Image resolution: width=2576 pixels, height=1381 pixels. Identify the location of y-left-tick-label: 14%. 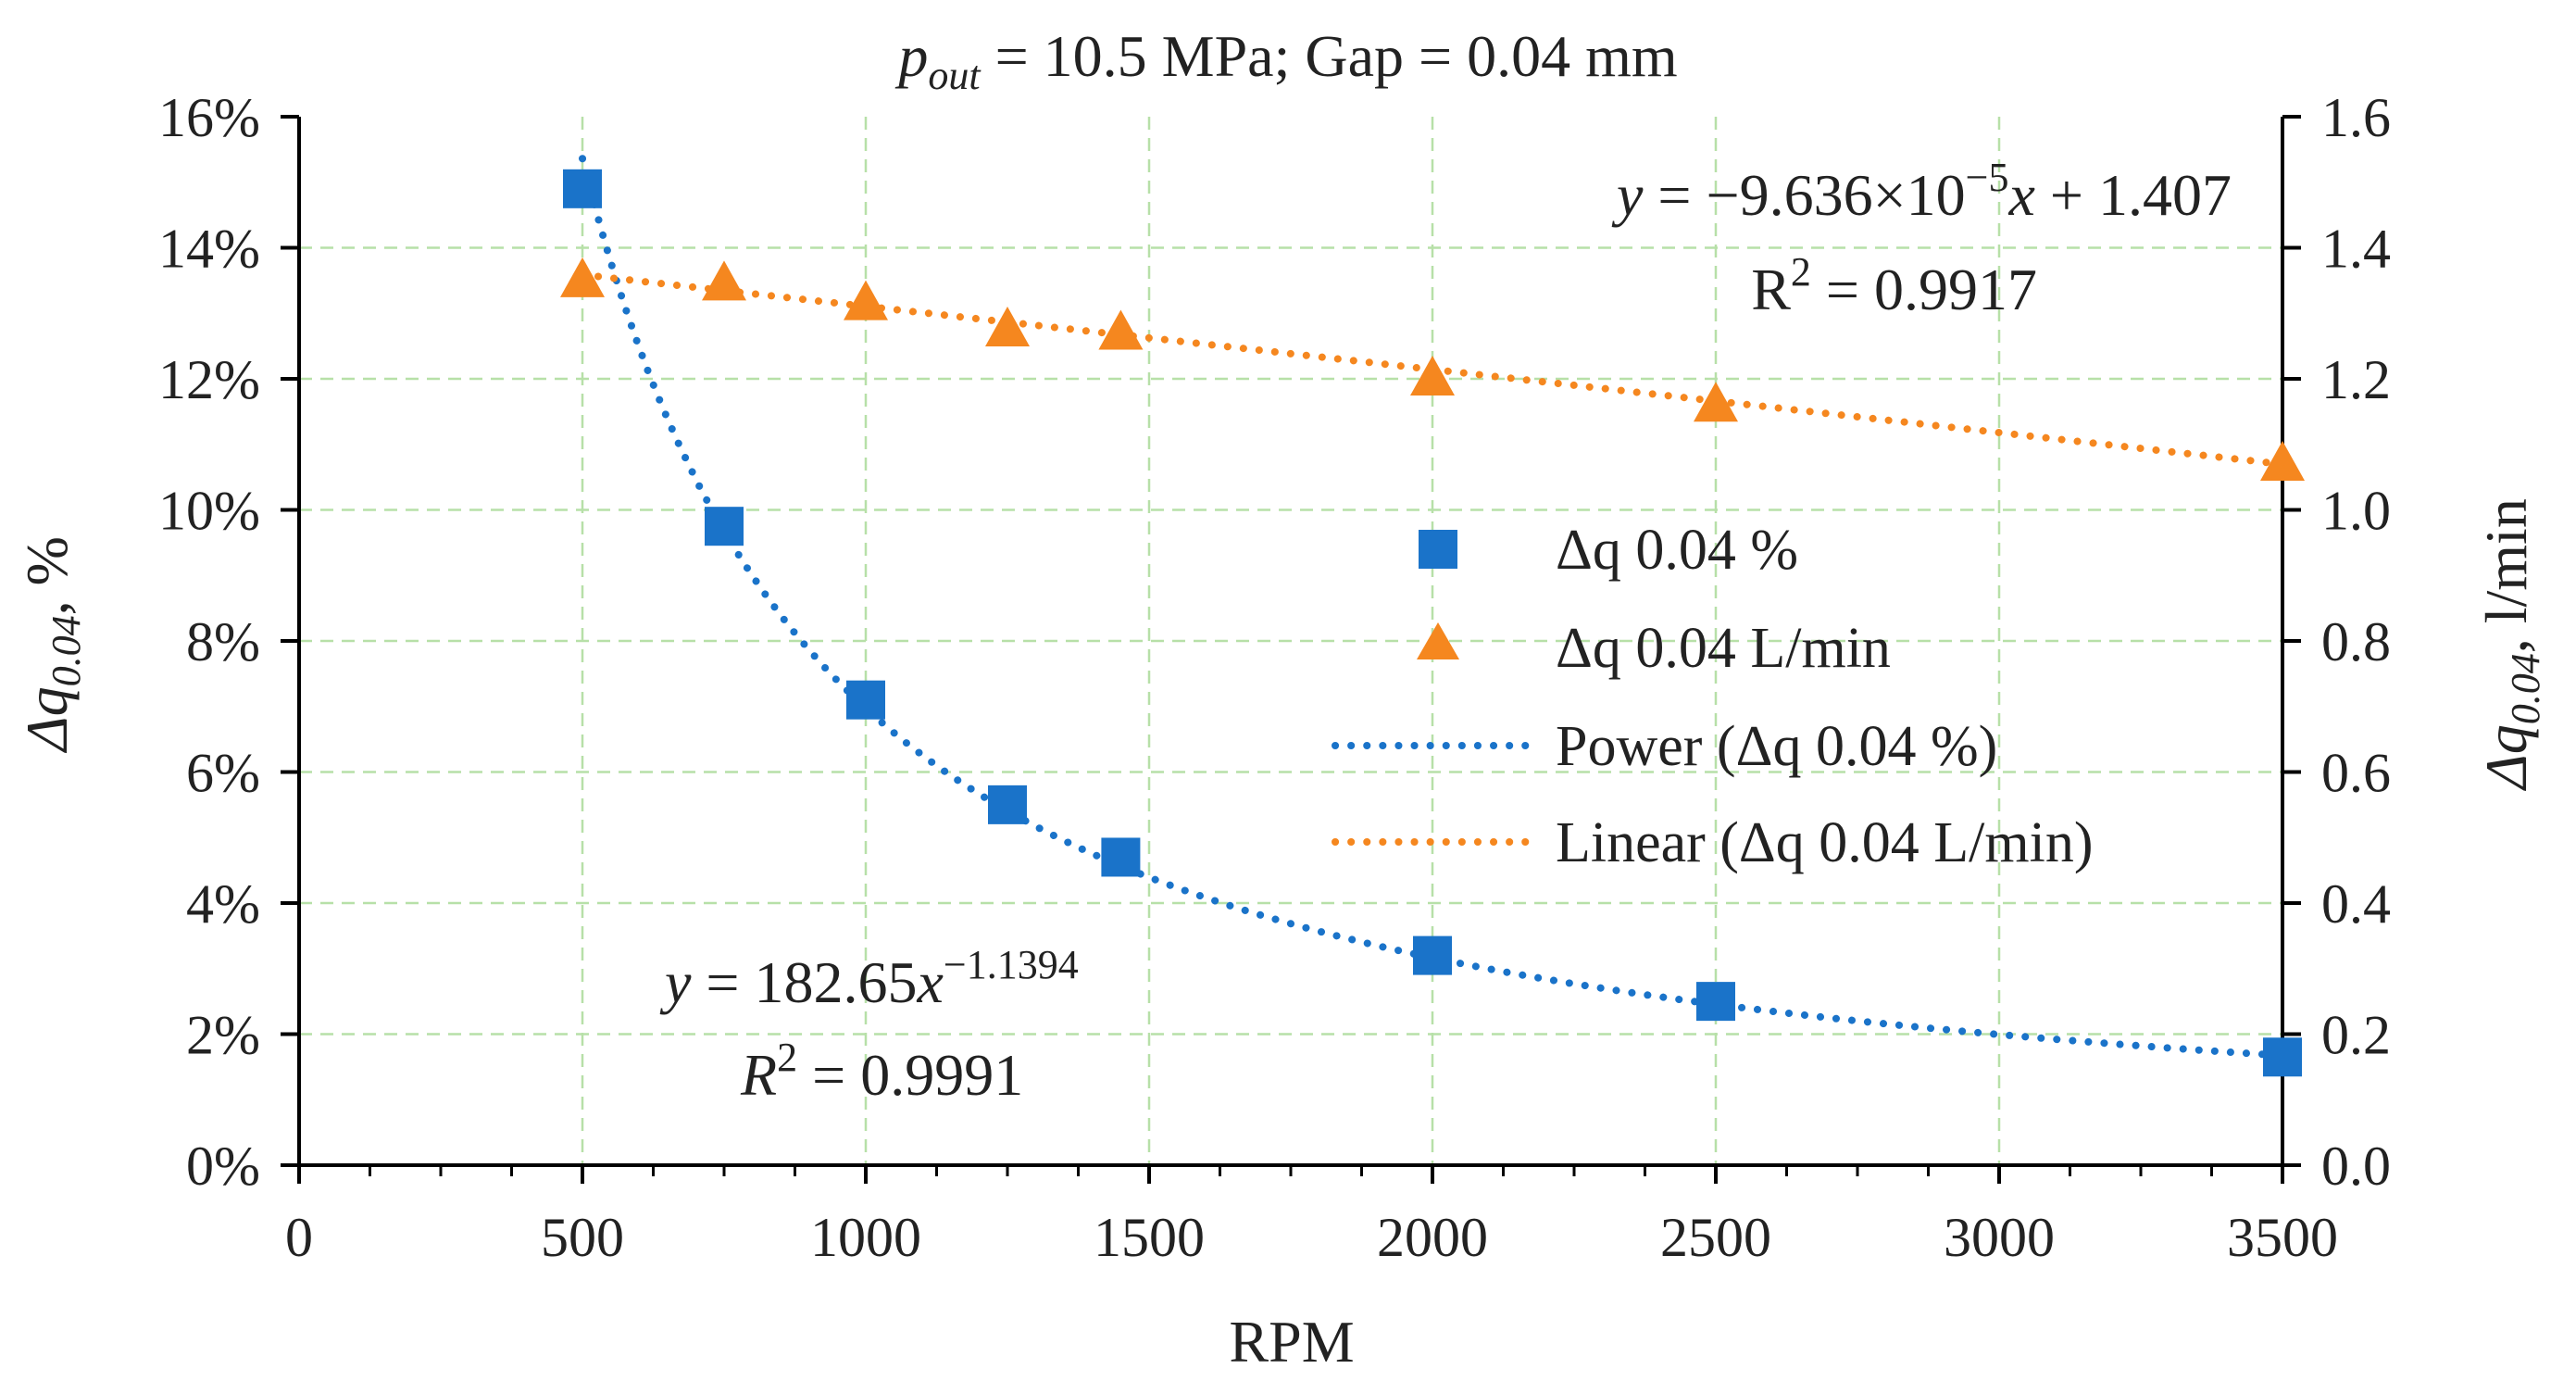
(209, 249).